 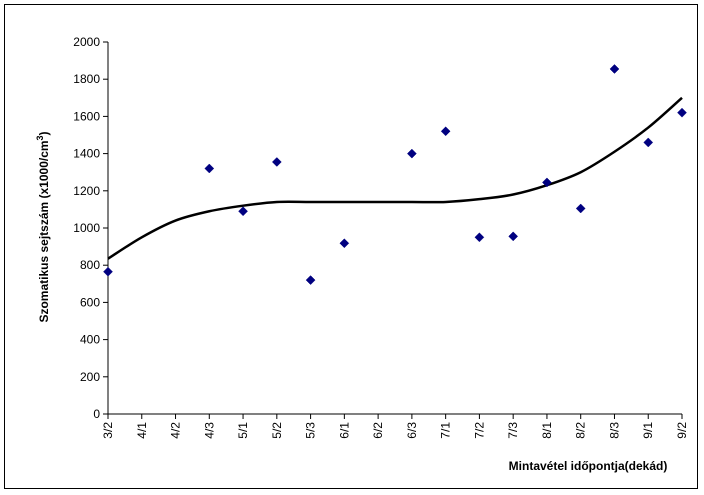 I want to click on y-tick-label: 400, so click(x=90, y=340).